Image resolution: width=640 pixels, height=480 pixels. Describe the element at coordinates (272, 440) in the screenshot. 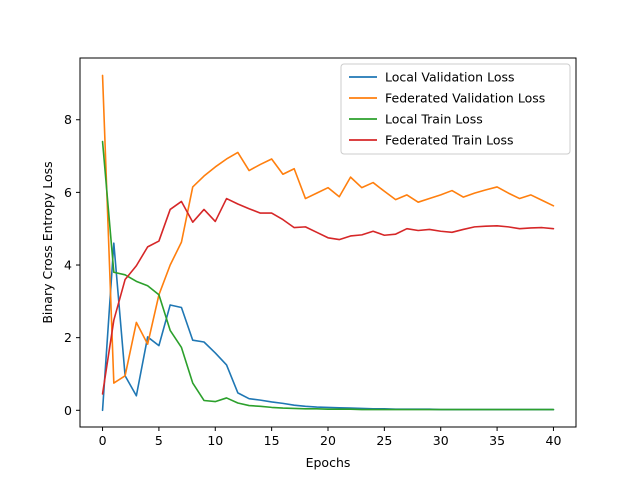

I see `x-tick-label: 15` at that location.